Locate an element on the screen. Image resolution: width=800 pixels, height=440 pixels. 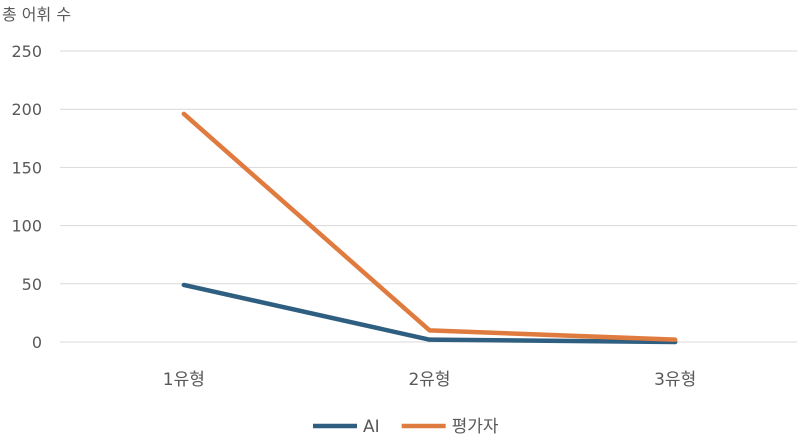
x-tick-label: 3유형 is located at coordinates (675, 380).